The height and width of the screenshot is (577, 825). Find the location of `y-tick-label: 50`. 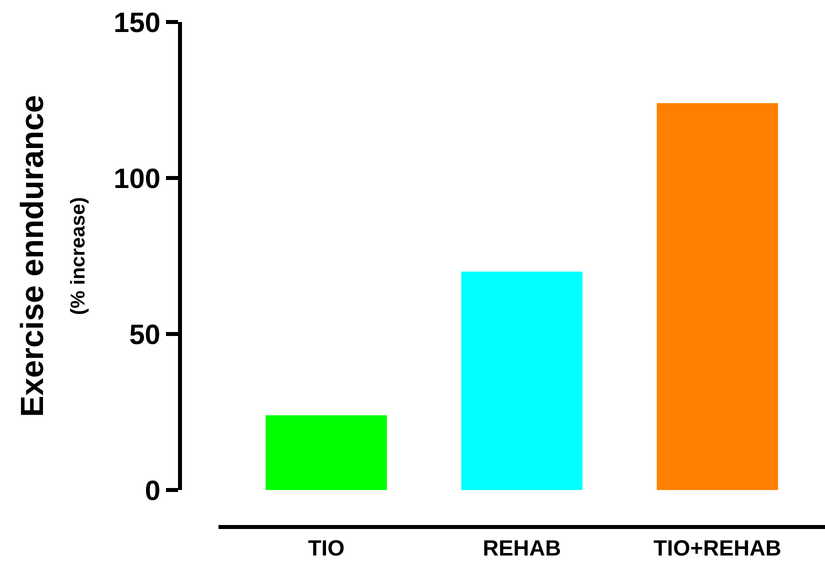

y-tick-label: 50 is located at coordinates (144, 334).